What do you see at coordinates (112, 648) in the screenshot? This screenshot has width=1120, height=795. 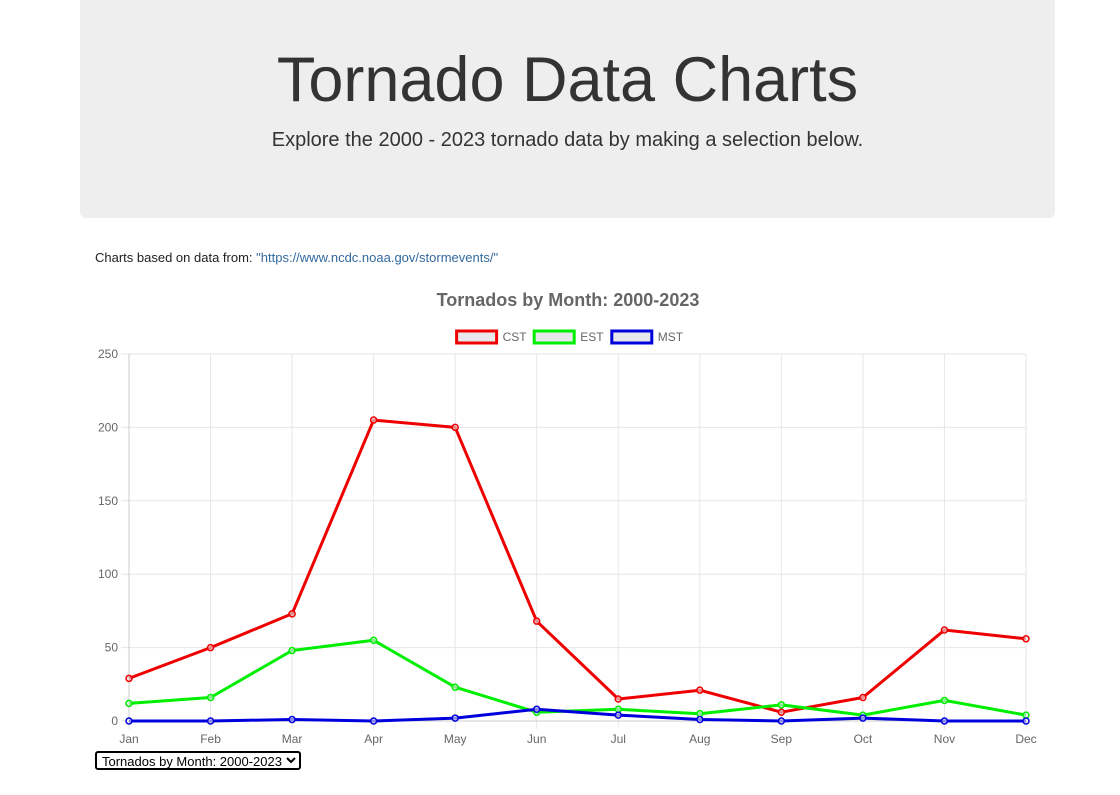 I see `y-tick-label: 50` at bounding box center [112, 648].